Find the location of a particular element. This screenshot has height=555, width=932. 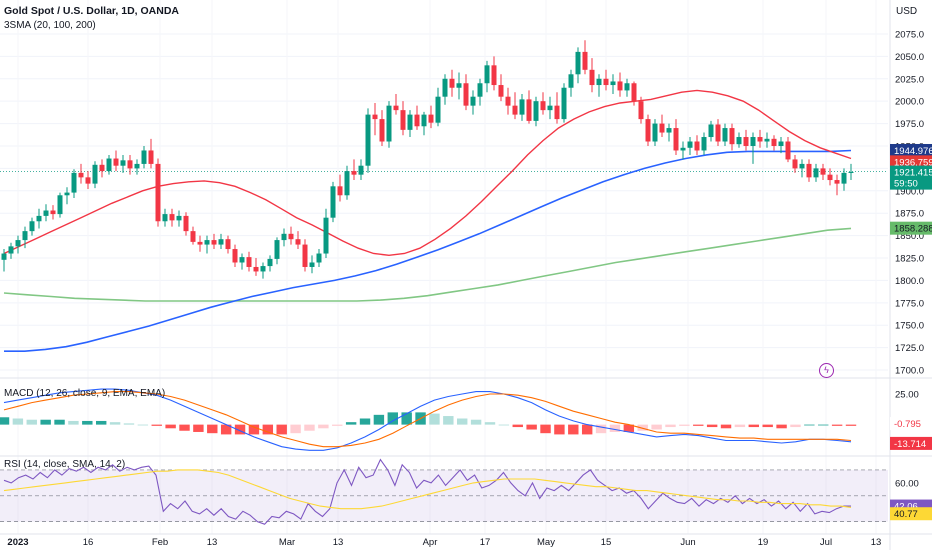

x-tick-label: Mar is located at coordinates (287, 542).